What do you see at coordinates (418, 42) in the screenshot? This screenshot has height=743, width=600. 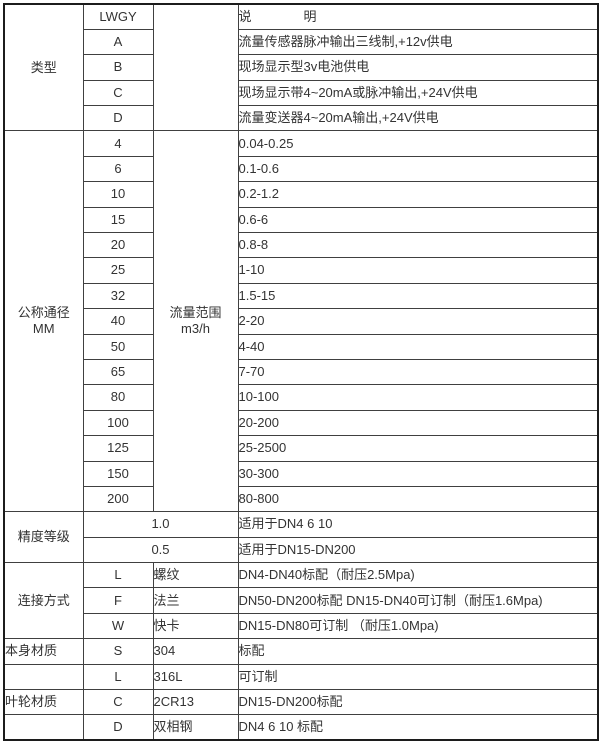 I see `type-desc-cell: 流量传感器脉冲输出三线制,+12v供电` at bounding box center [418, 42].